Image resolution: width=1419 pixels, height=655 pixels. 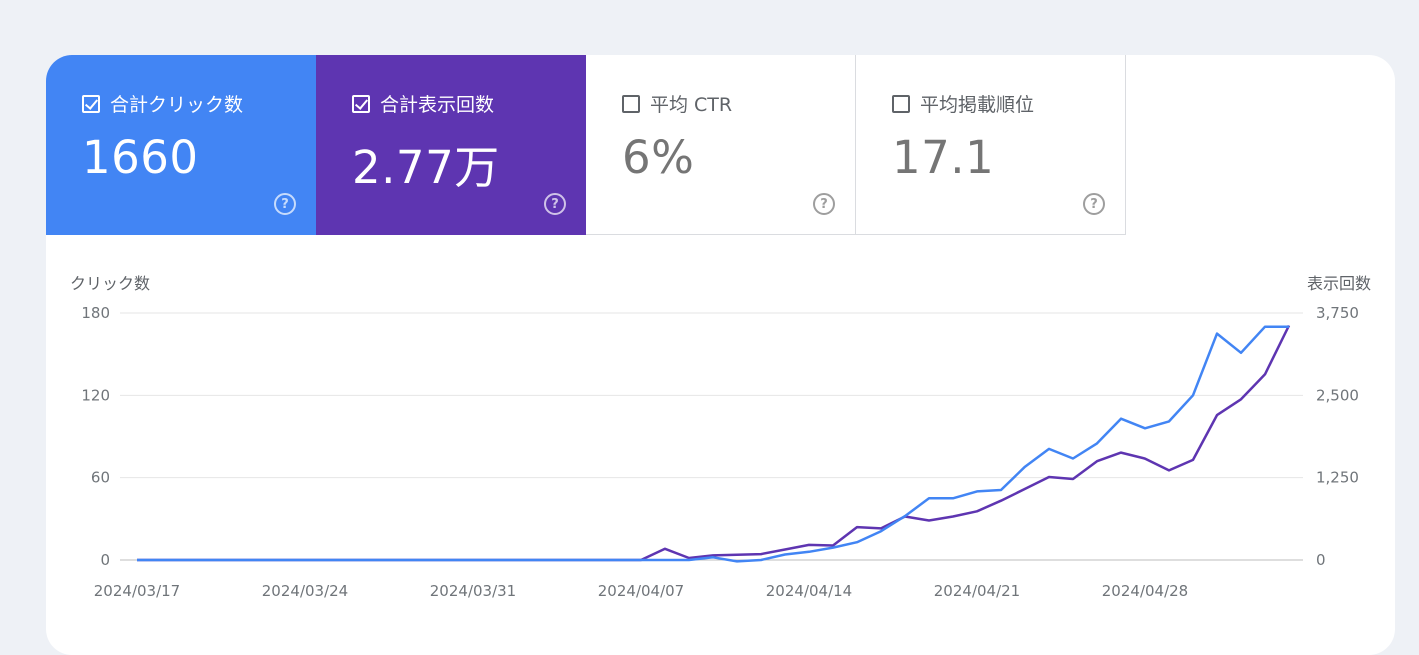 What do you see at coordinates (1337, 313) in the screenshot?
I see `y-tick-right: 3,750` at bounding box center [1337, 313].